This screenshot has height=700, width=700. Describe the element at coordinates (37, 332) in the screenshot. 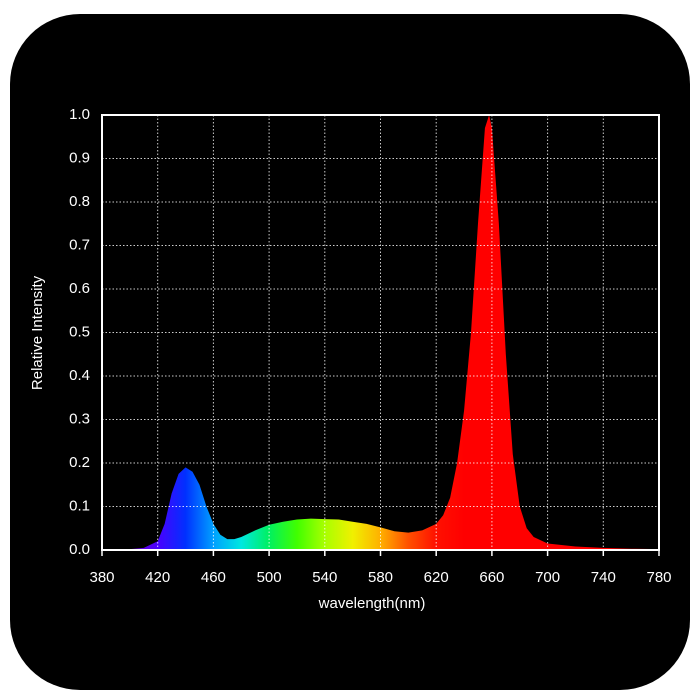

I see `y-axis-label: Relative Intensity` at that location.